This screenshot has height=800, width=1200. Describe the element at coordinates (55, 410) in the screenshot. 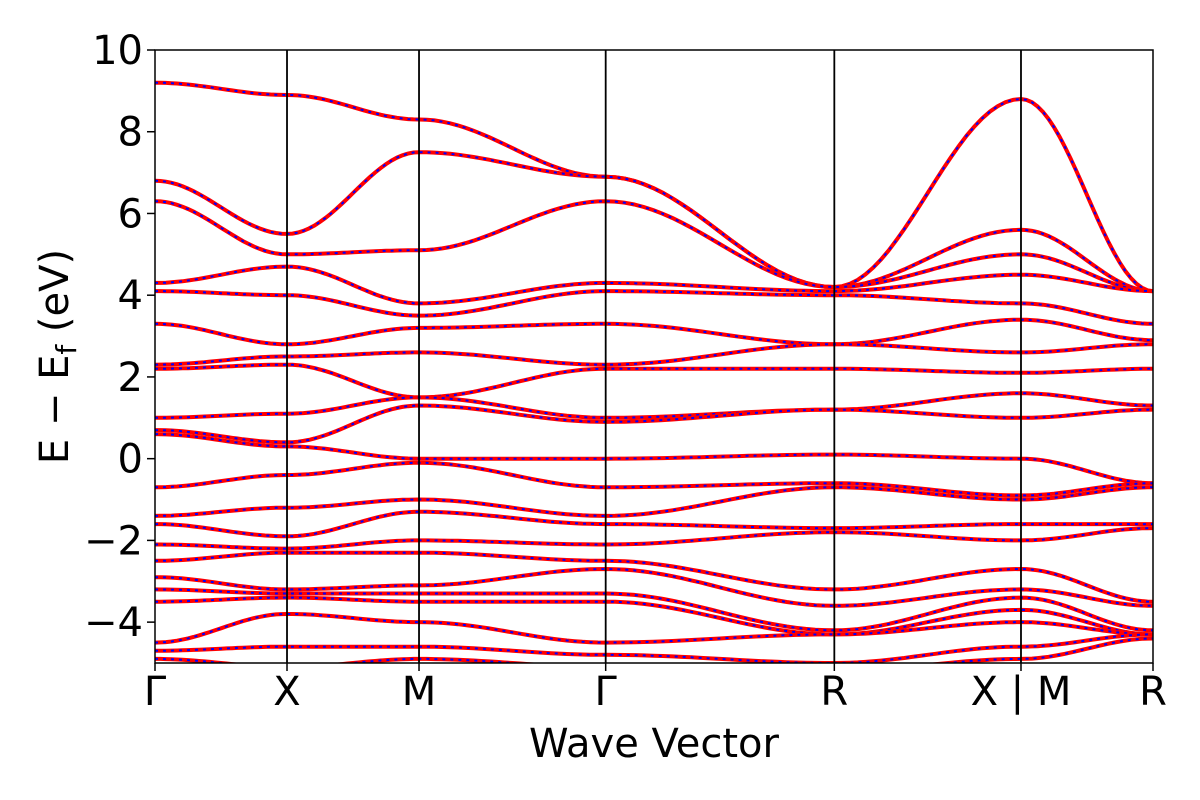

I see `y-axis-title-main: E − E` at that location.